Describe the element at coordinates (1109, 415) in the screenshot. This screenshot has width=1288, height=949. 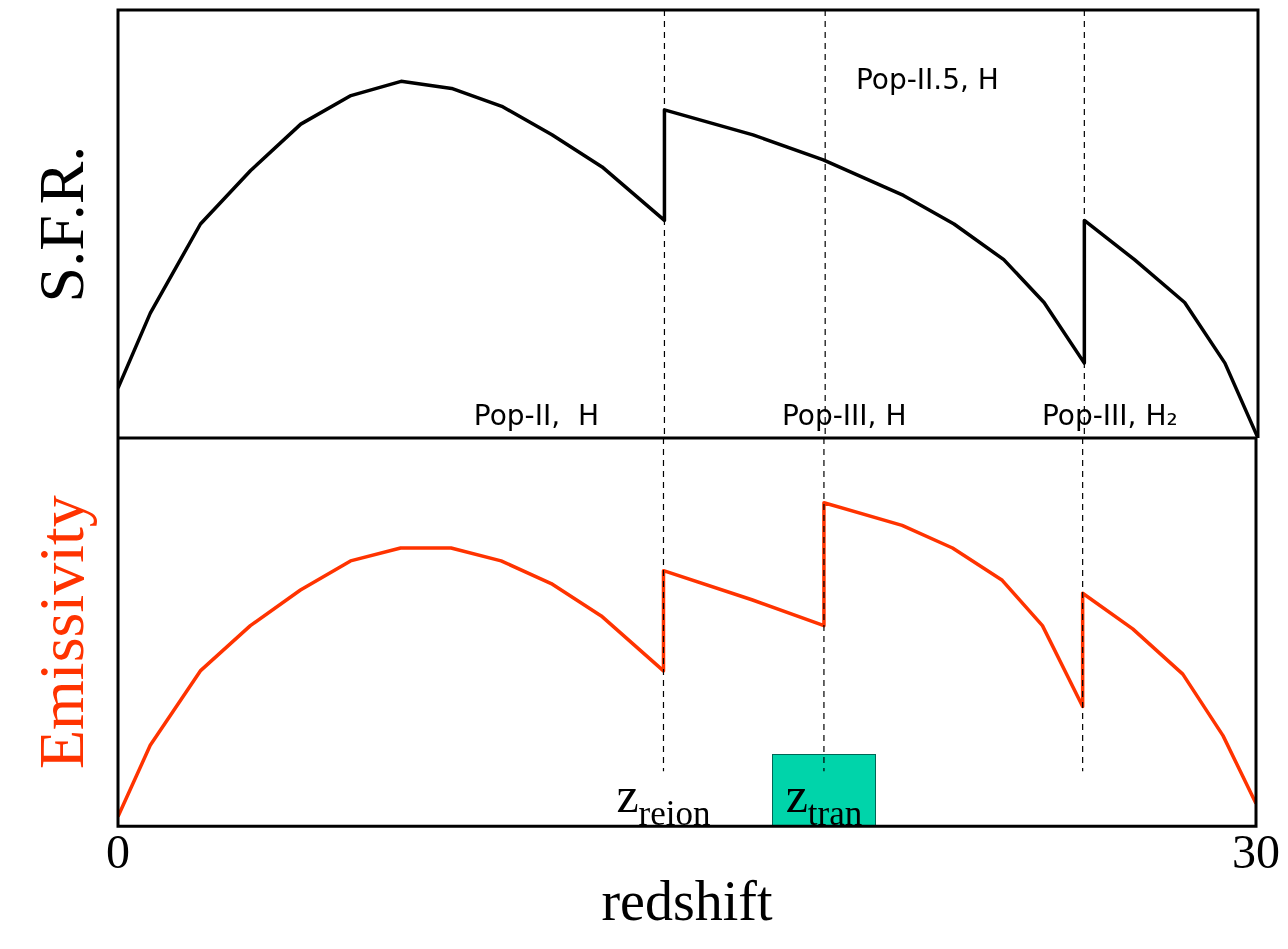
I see `annotation: Pop-III, H₂` at that location.